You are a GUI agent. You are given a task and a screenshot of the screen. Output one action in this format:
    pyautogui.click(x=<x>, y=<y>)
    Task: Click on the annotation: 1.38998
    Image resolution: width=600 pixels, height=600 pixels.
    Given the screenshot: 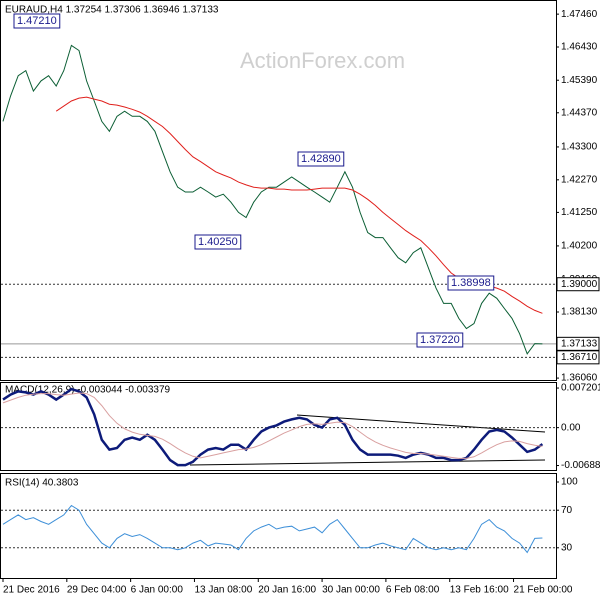 What is the action you would take?
    pyautogui.click(x=471, y=283)
    